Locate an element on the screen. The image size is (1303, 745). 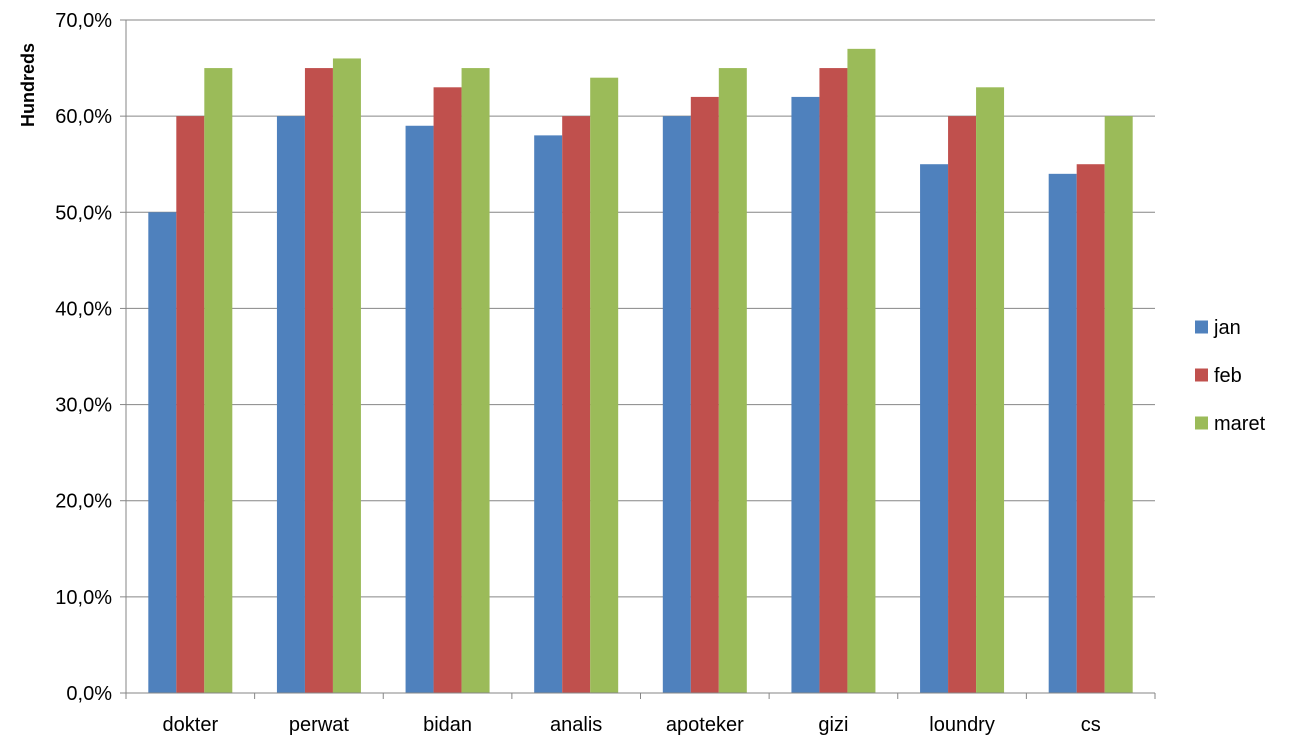
y-tick-label: 70,0% is located at coordinates (83, 21).